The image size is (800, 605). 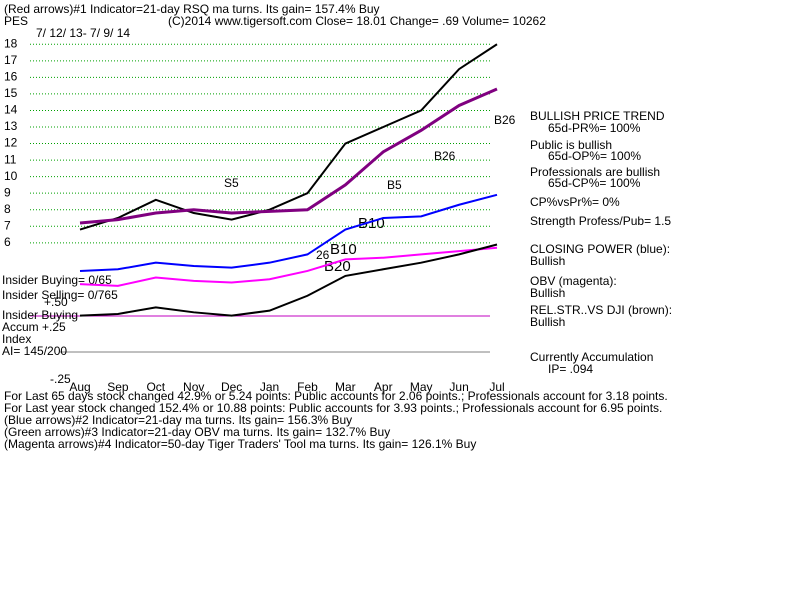 What do you see at coordinates (56, 302) in the screenshot?
I see `left-label: +.50` at bounding box center [56, 302].